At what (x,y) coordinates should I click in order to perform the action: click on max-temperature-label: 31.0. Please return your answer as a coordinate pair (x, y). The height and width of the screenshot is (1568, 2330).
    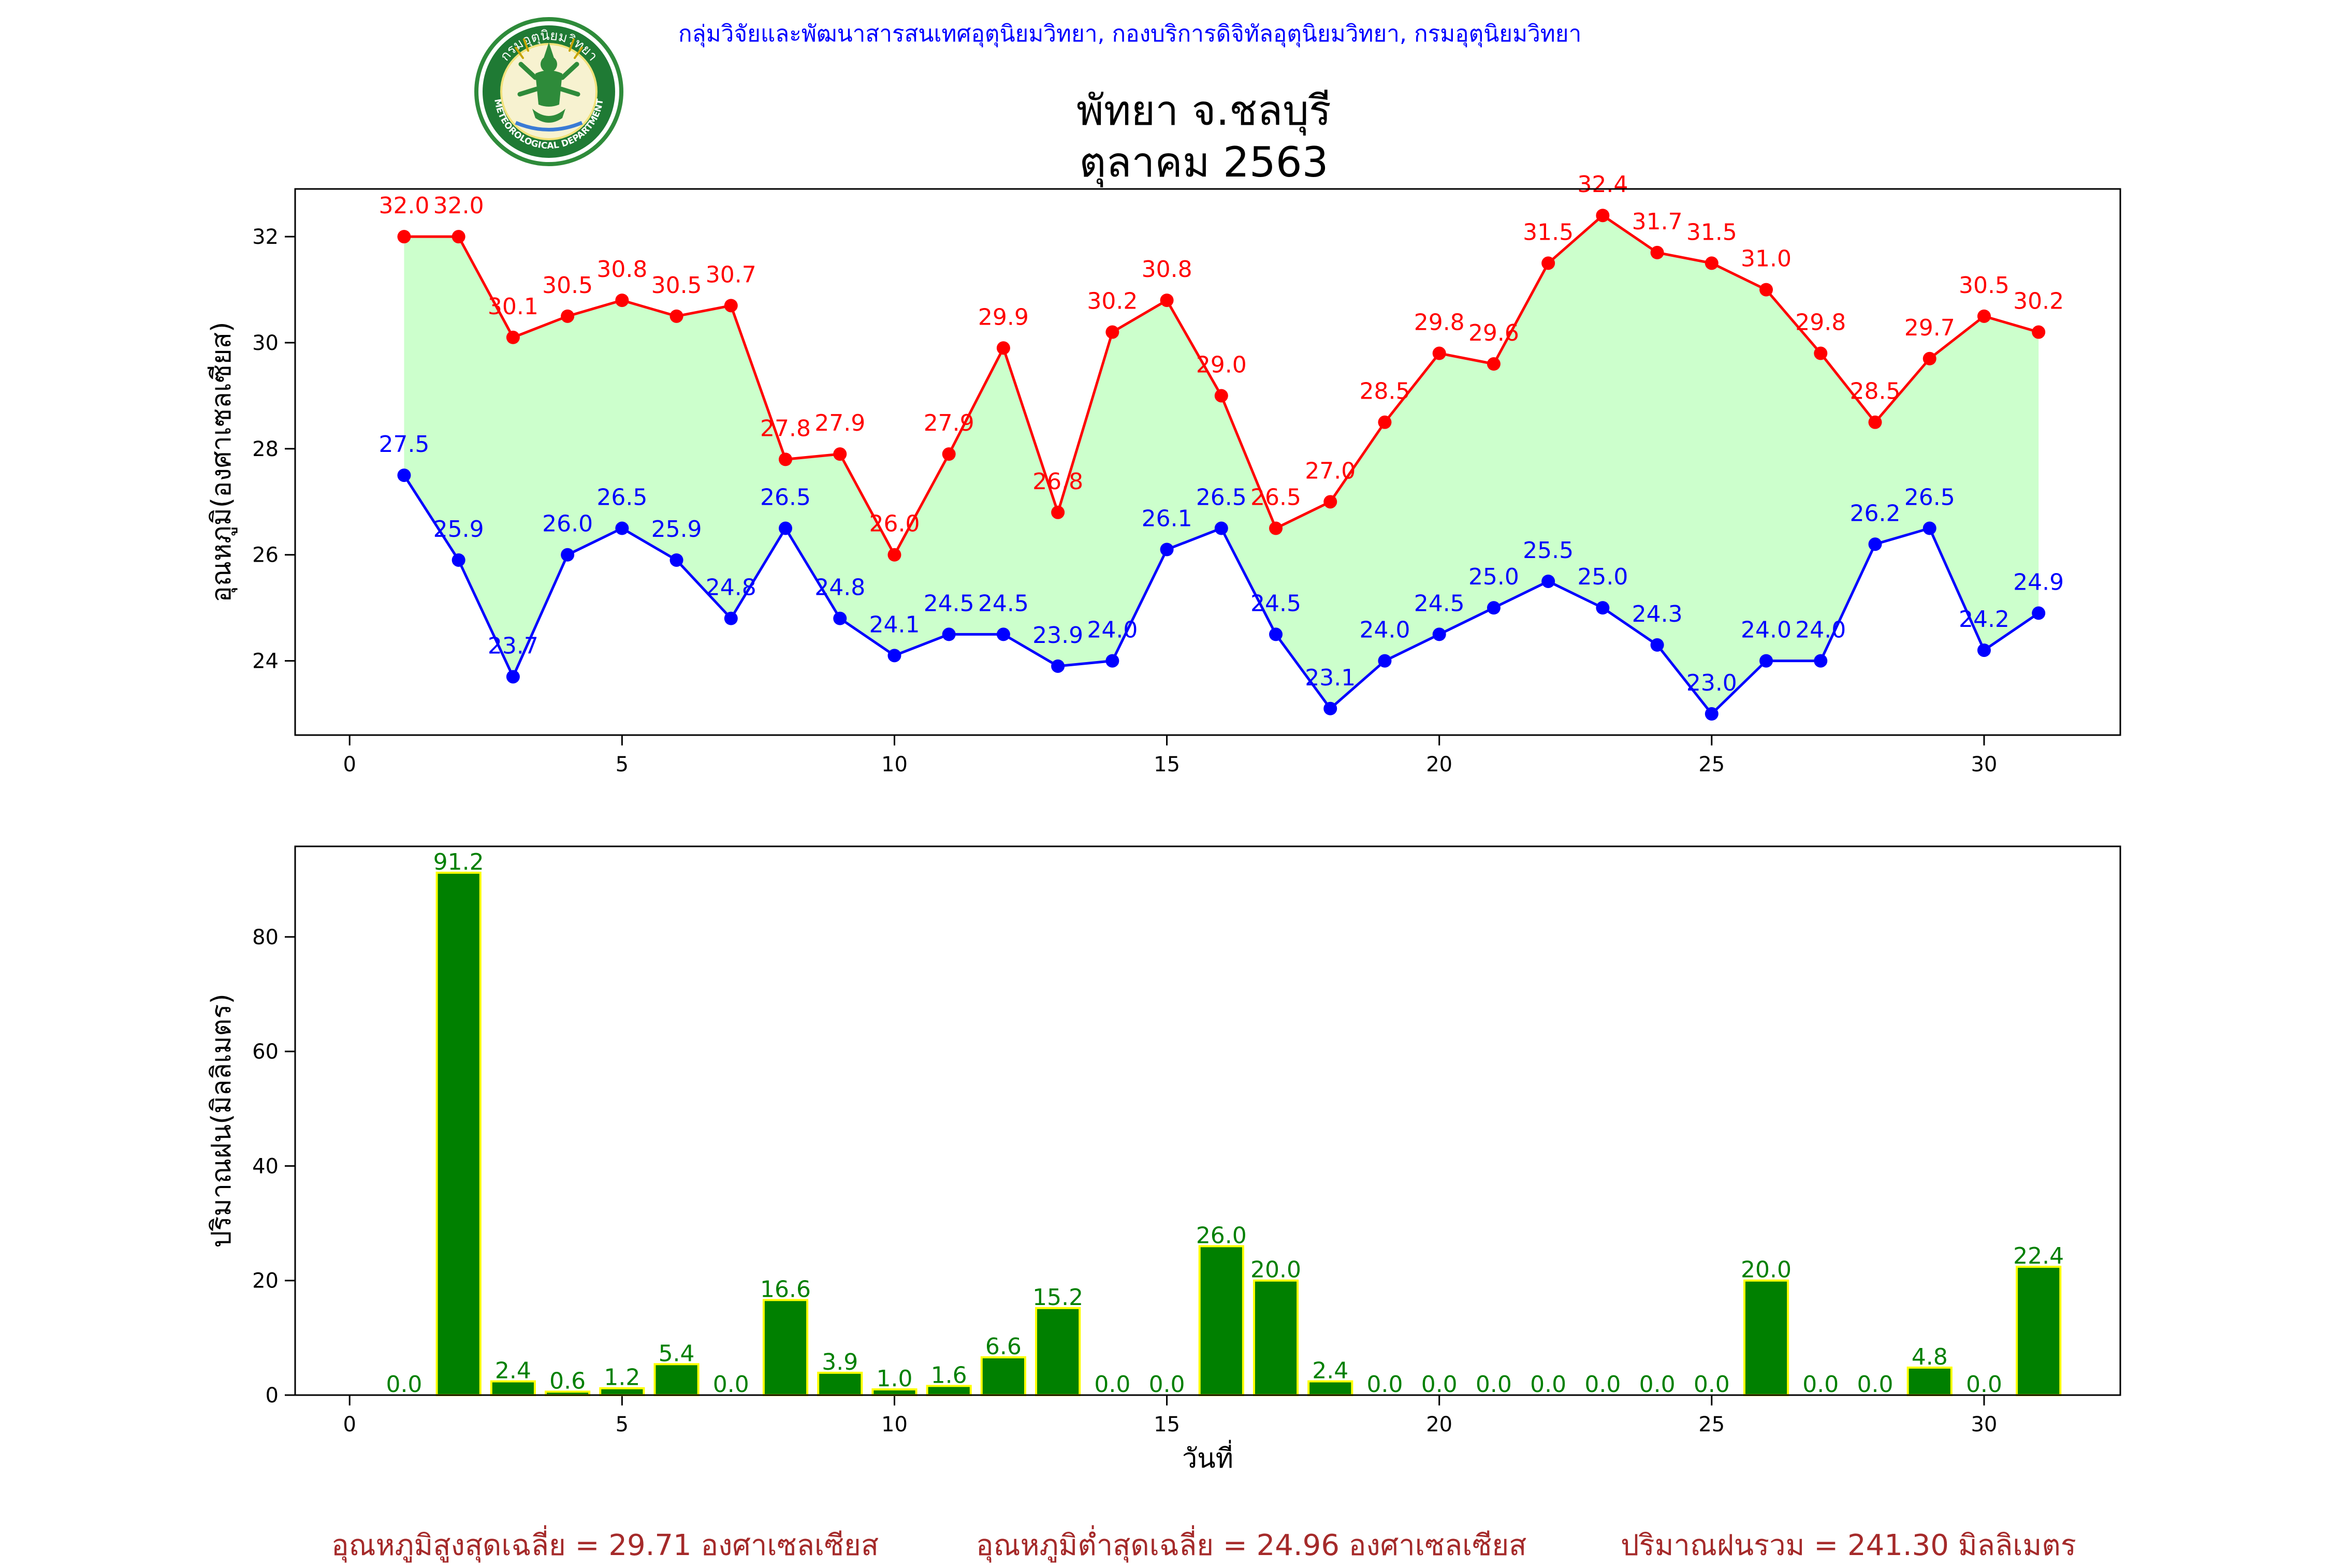
    Looking at the image, I should click on (1766, 259).